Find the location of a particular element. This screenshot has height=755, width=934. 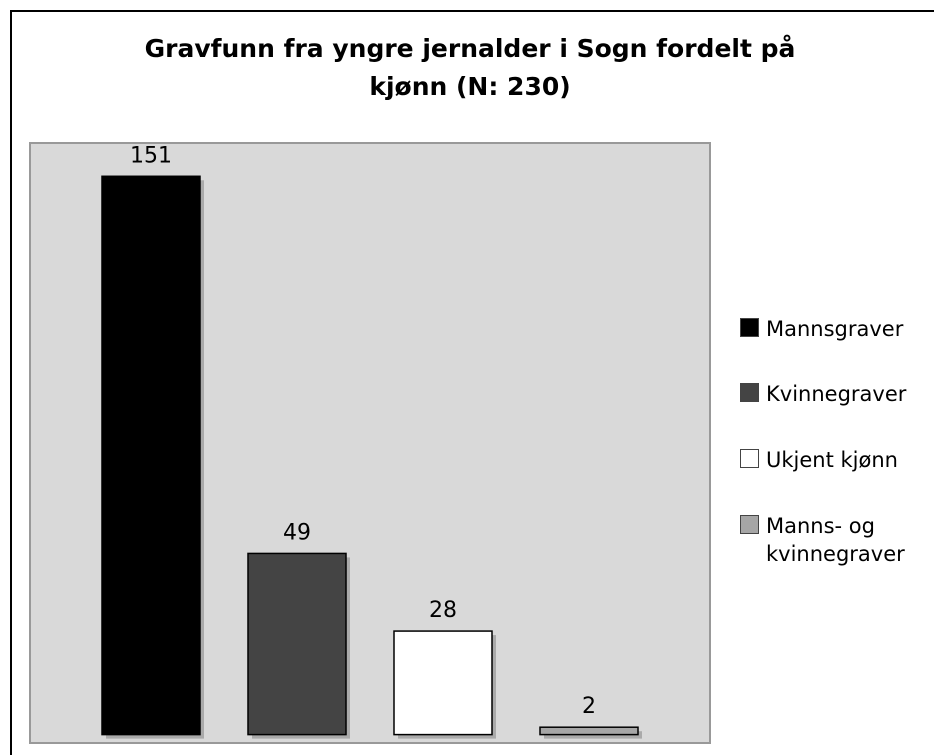

legend-label: Mannsgraver is located at coordinates (835, 329).